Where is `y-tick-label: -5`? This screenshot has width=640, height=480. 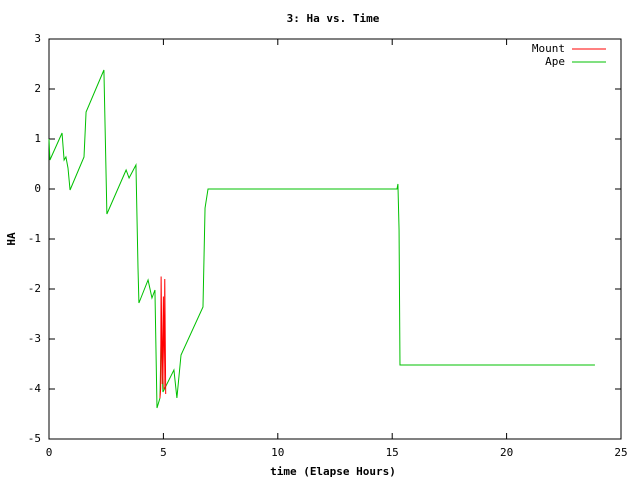
y-tick-label: -5 is located at coordinates (34, 438).